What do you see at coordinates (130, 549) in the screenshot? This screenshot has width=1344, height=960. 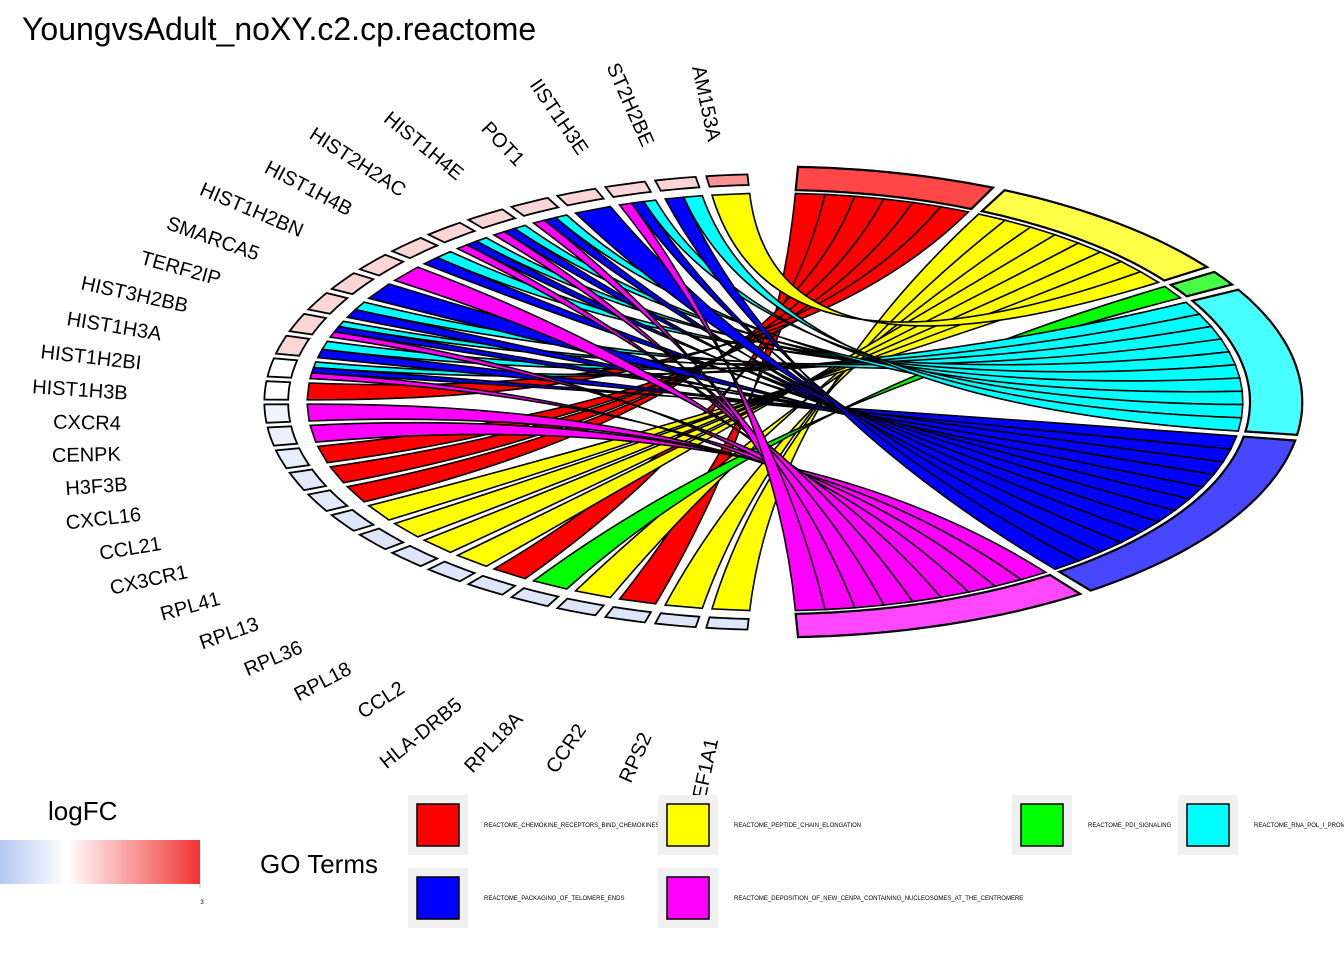 I see `gene-label: CCL21` at bounding box center [130, 549].